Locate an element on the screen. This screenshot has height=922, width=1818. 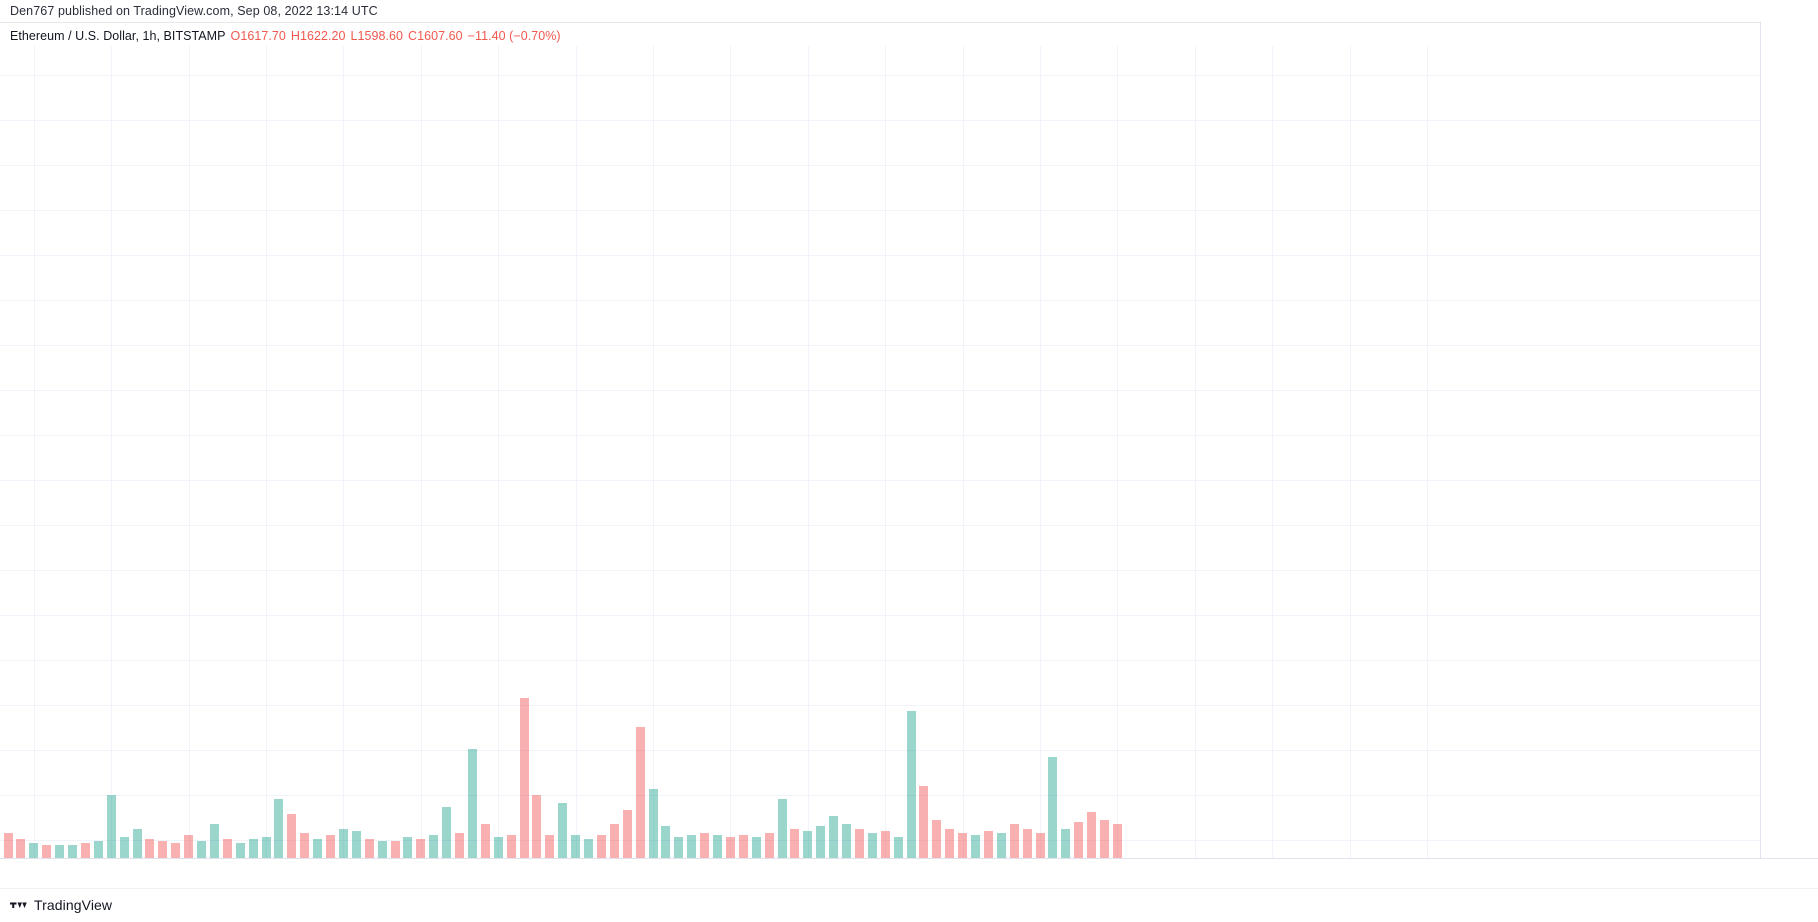
time-axis is located at coordinates (880, 873).